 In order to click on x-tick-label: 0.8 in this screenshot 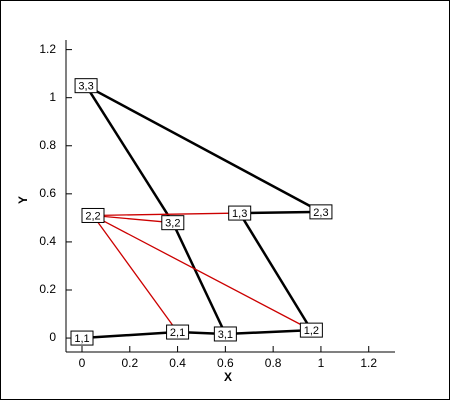, I will do `click(273, 363)`.